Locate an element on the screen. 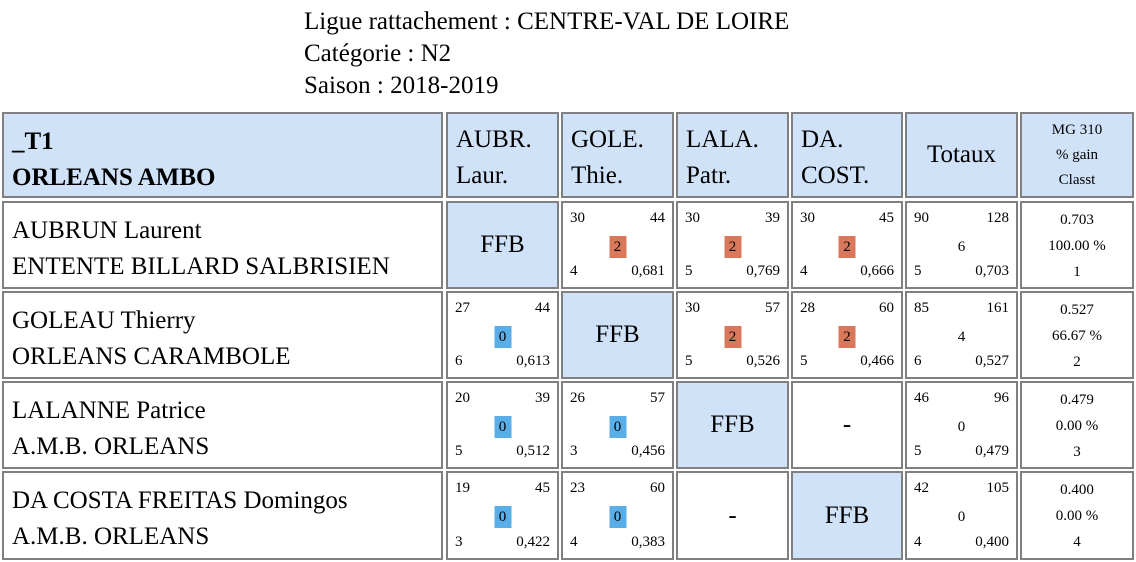 The image size is (1136, 562). match-average: 0,666 is located at coordinates (877, 271).